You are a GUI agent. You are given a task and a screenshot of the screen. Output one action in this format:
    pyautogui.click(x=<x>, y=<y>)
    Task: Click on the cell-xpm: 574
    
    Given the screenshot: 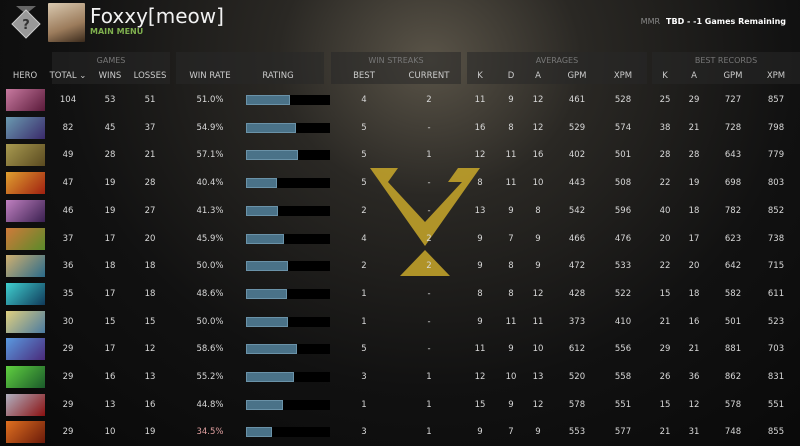 What is the action you would take?
    pyautogui.click(x=623, y=127)
    